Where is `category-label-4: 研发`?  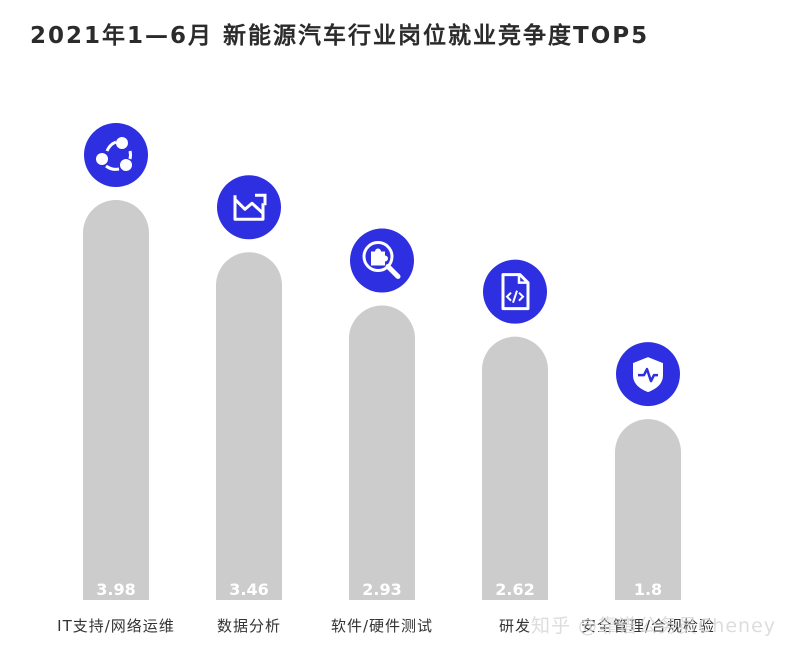
category-label-4: 研发 is located at coordinates (515, 626).